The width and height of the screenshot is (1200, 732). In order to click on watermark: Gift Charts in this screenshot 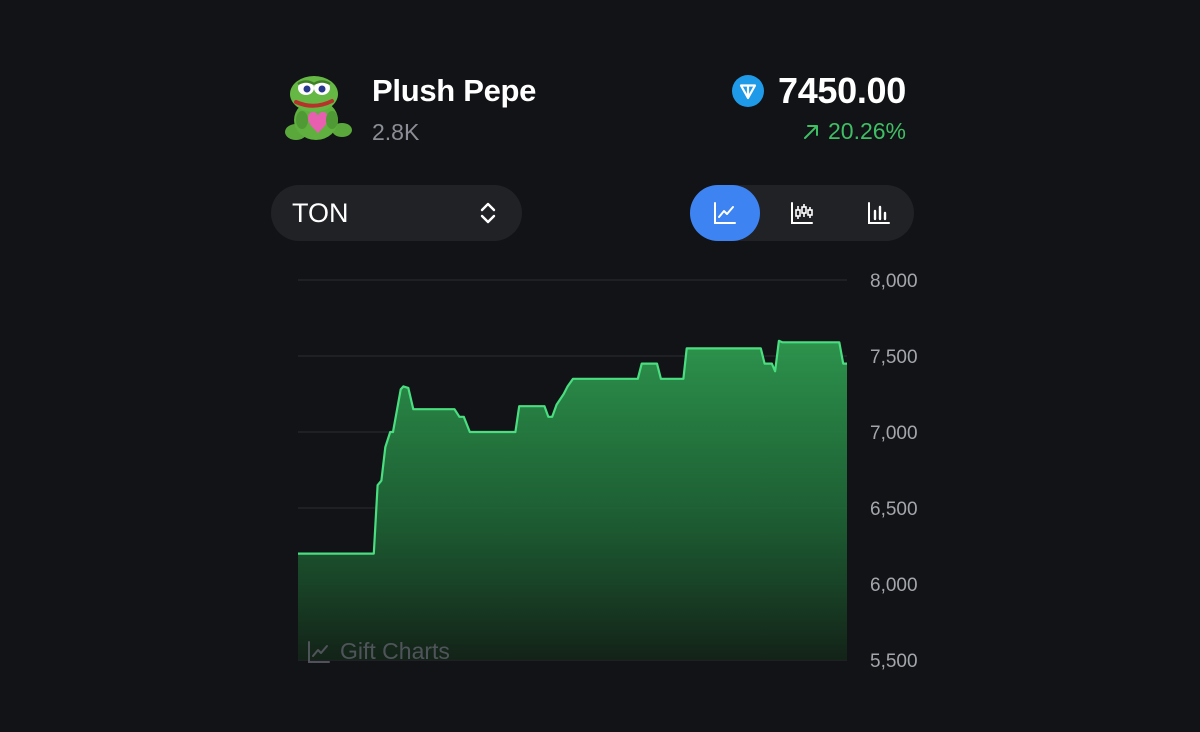, I will do `click(378, 651)`.